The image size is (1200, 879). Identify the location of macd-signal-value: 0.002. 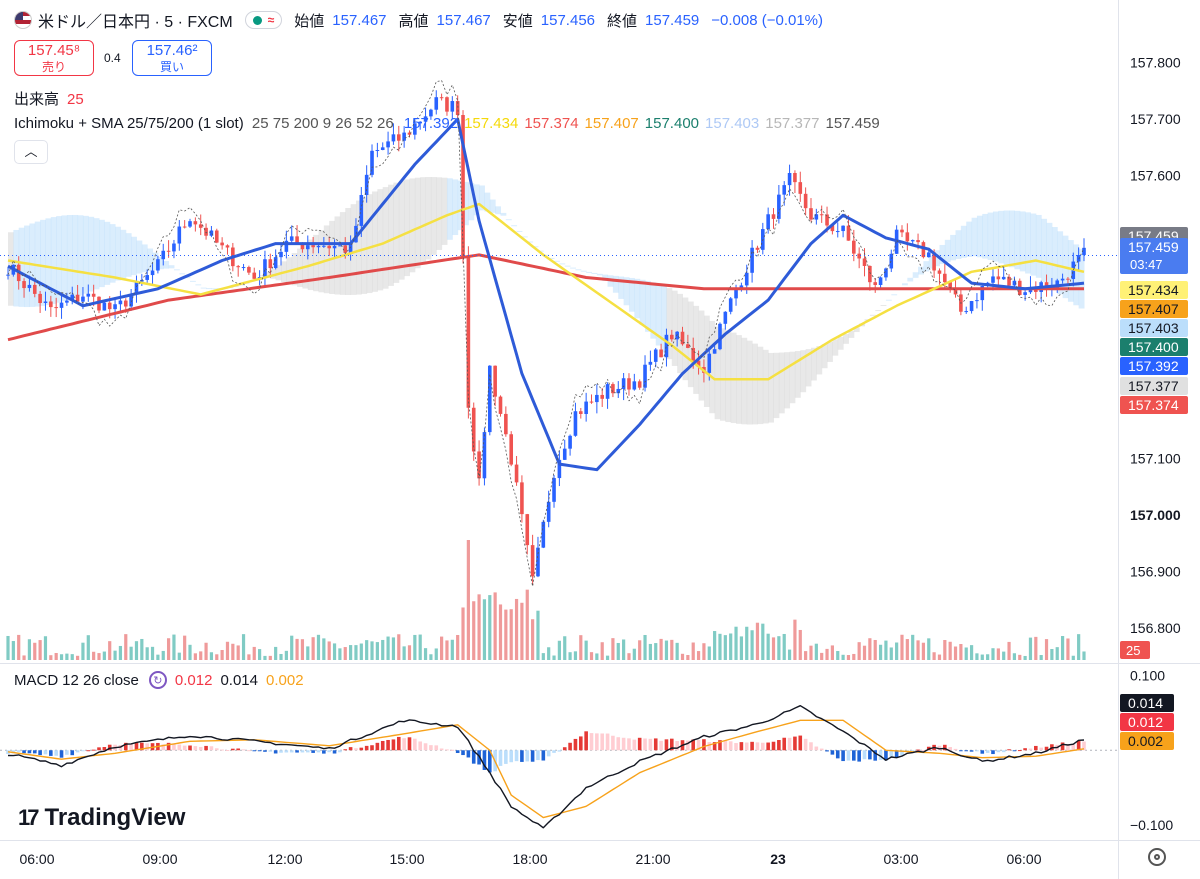
(285, 680).